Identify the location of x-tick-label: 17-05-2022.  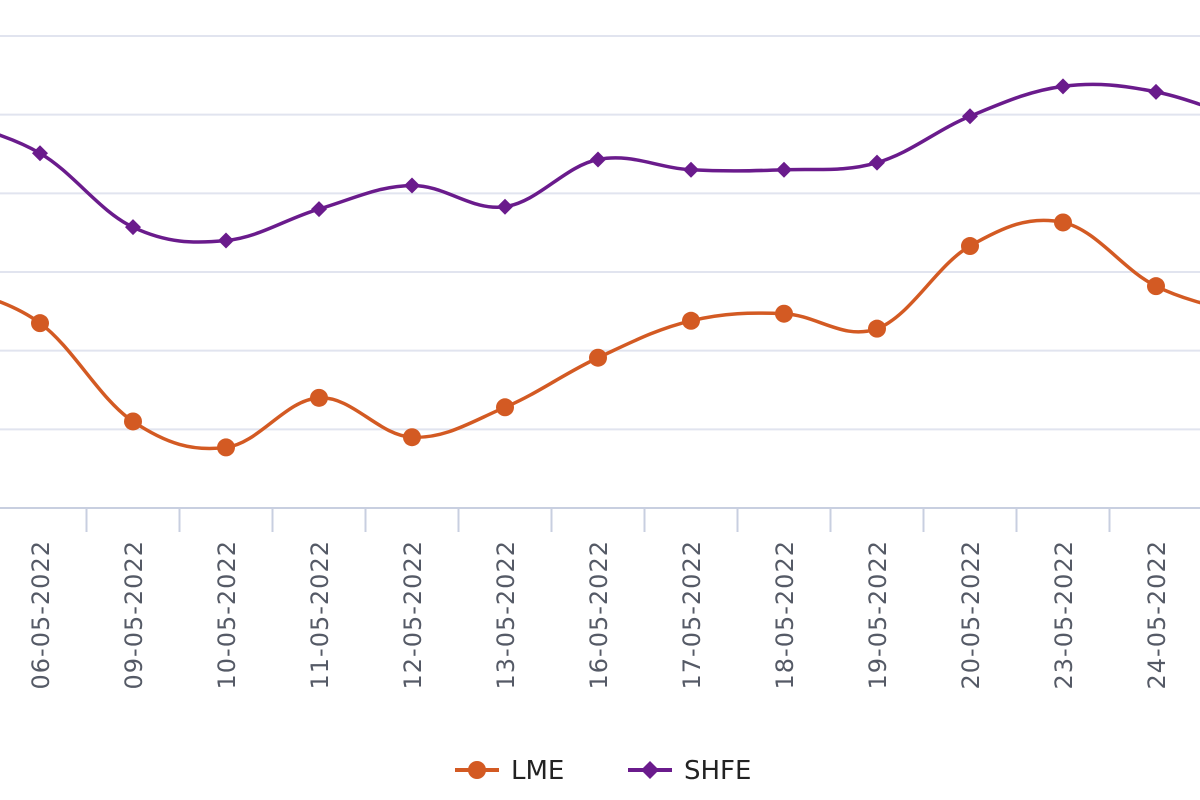
(692, 614).